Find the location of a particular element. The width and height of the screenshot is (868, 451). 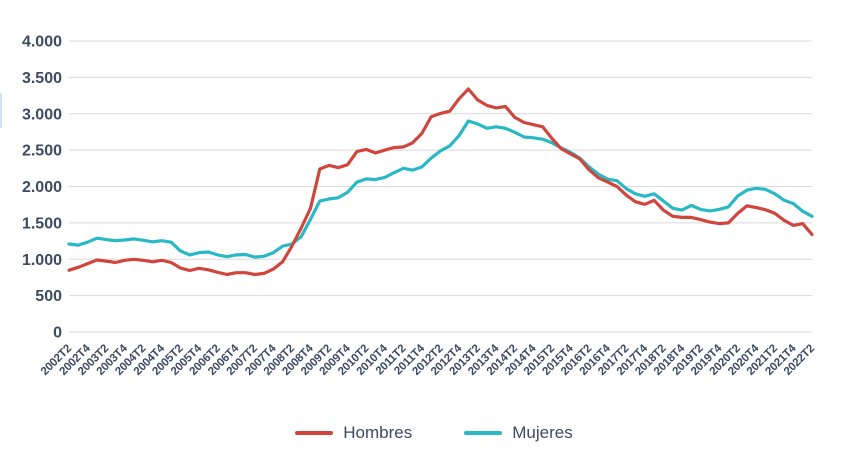

y-axis-tick-label: 2.000 is located at coordinates (42, 187).